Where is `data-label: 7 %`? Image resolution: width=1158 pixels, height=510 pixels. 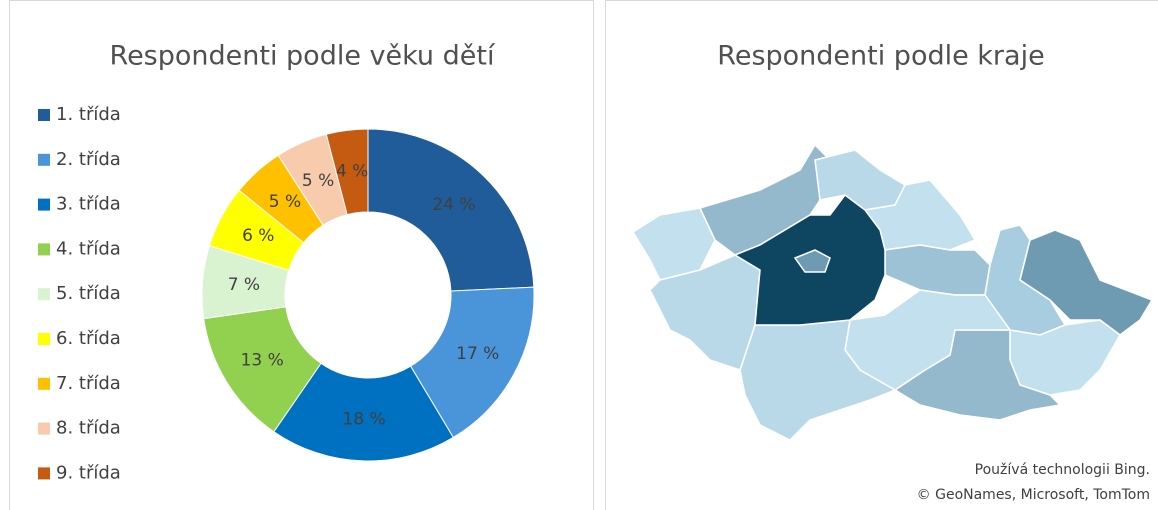 data-label: 7 % is located at coordinates (244, 285).